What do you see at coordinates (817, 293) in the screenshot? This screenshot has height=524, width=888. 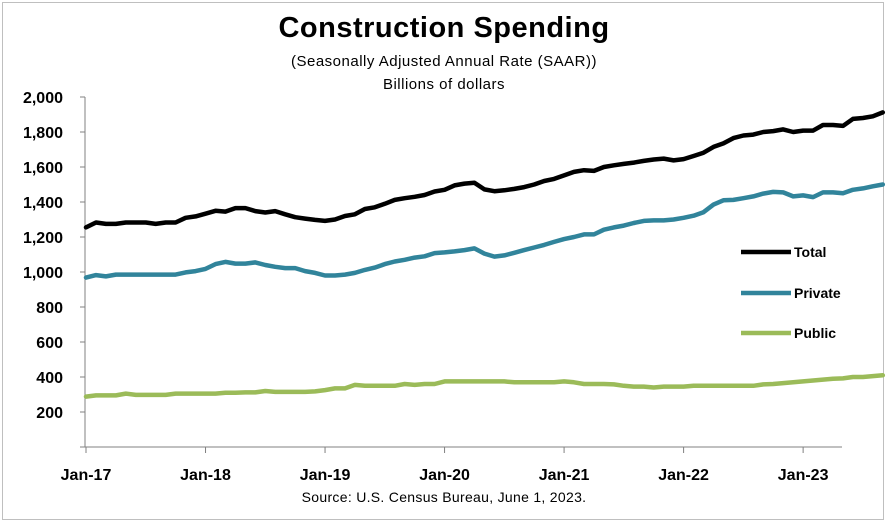 I see `legend-label-private: Private` at bounding box center [817, 293].